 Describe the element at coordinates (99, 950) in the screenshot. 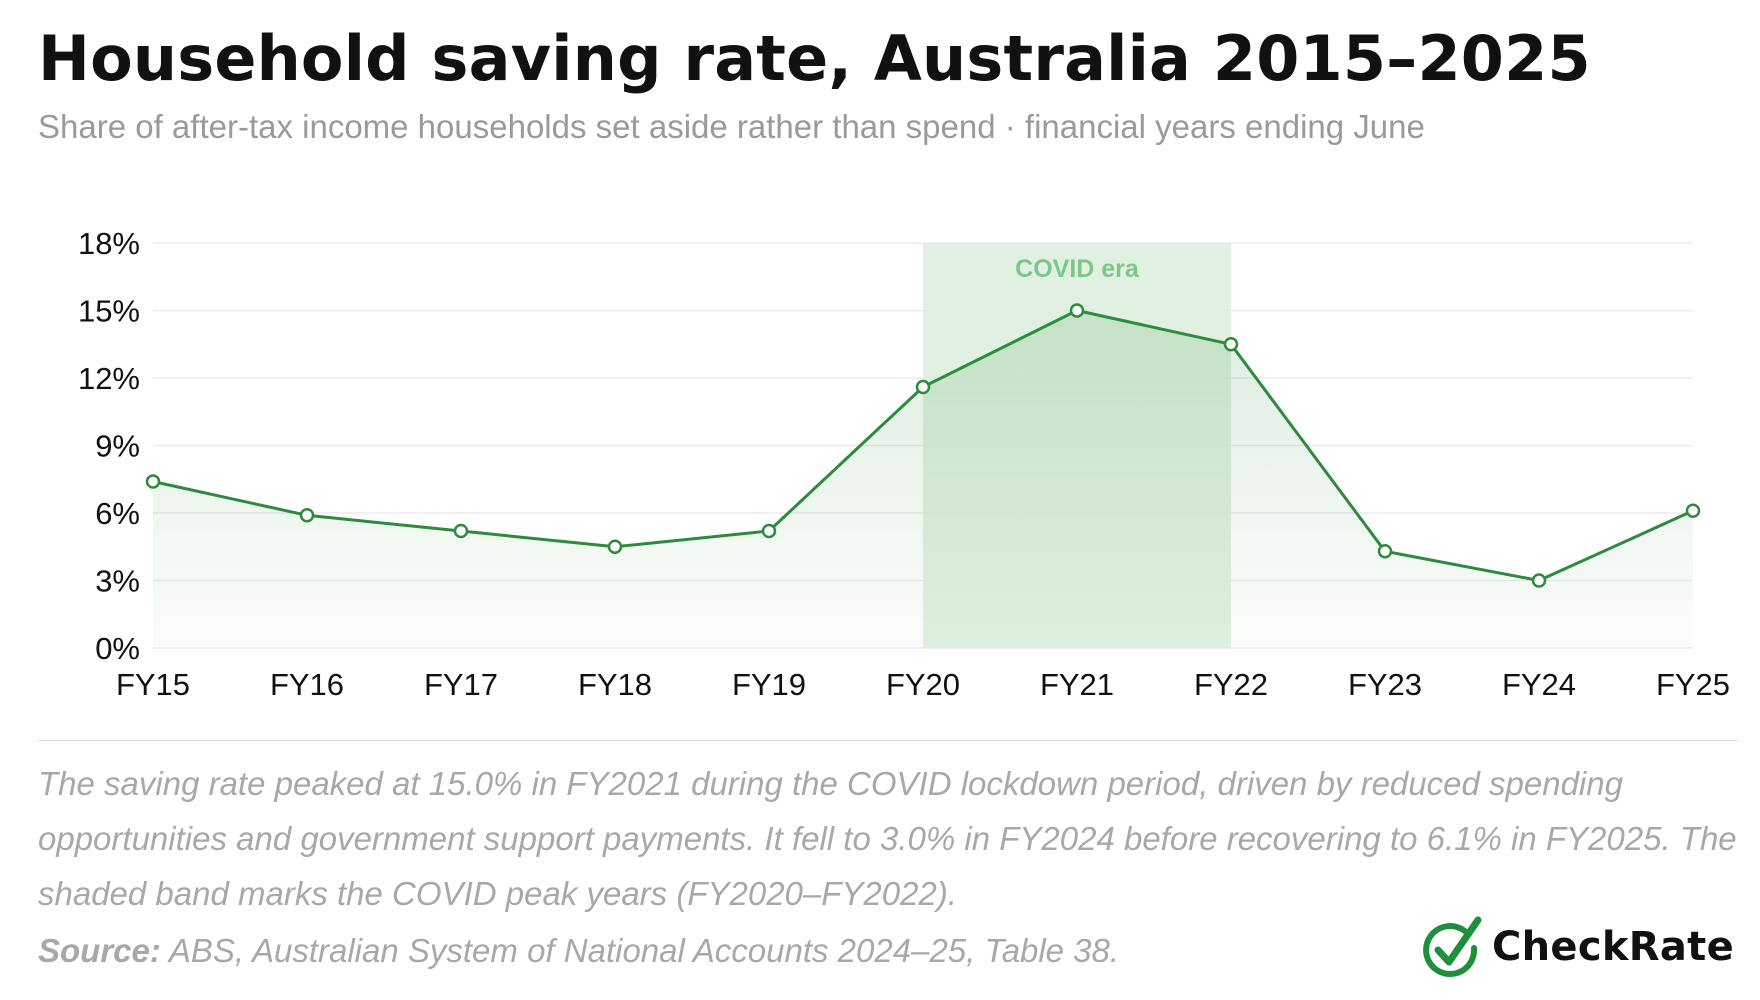

I see `source-label: Source:` at that location.